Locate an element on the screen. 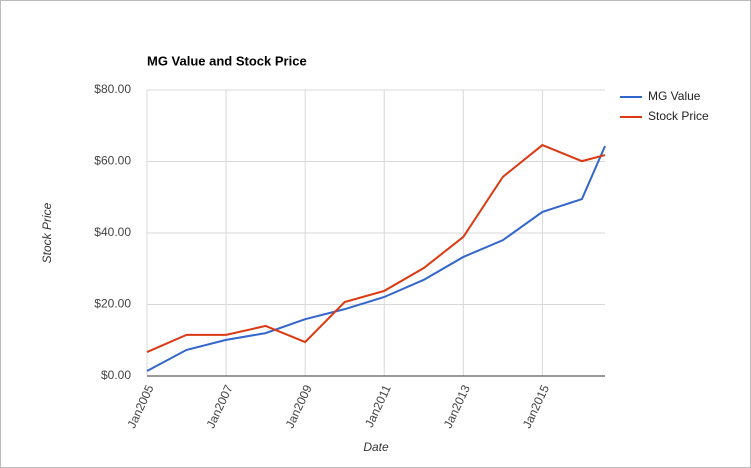  legend-label: Stock Price is located at coordinates (678, 116).